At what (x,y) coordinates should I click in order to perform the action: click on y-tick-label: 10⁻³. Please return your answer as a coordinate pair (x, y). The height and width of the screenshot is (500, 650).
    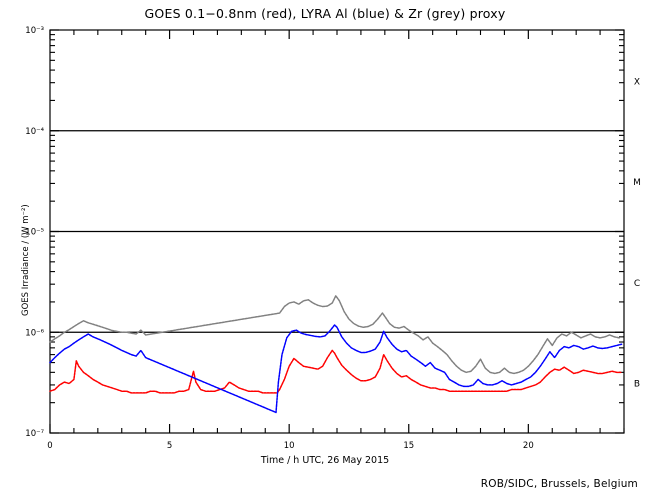
    Looking at the image, I should click on (34, 31).